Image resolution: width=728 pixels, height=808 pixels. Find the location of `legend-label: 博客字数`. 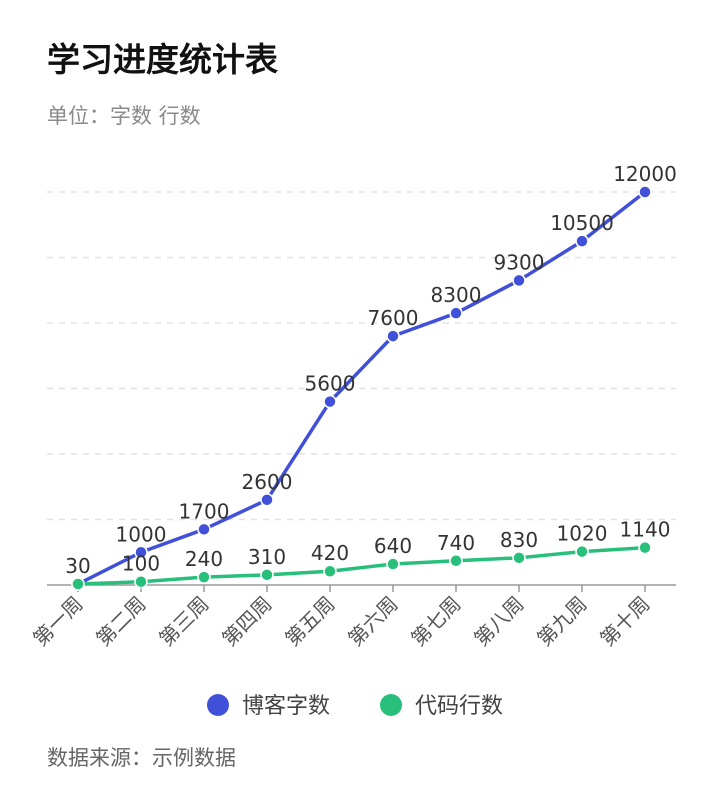

legend-label: 博客字数 is located at coordinates (286, 706).